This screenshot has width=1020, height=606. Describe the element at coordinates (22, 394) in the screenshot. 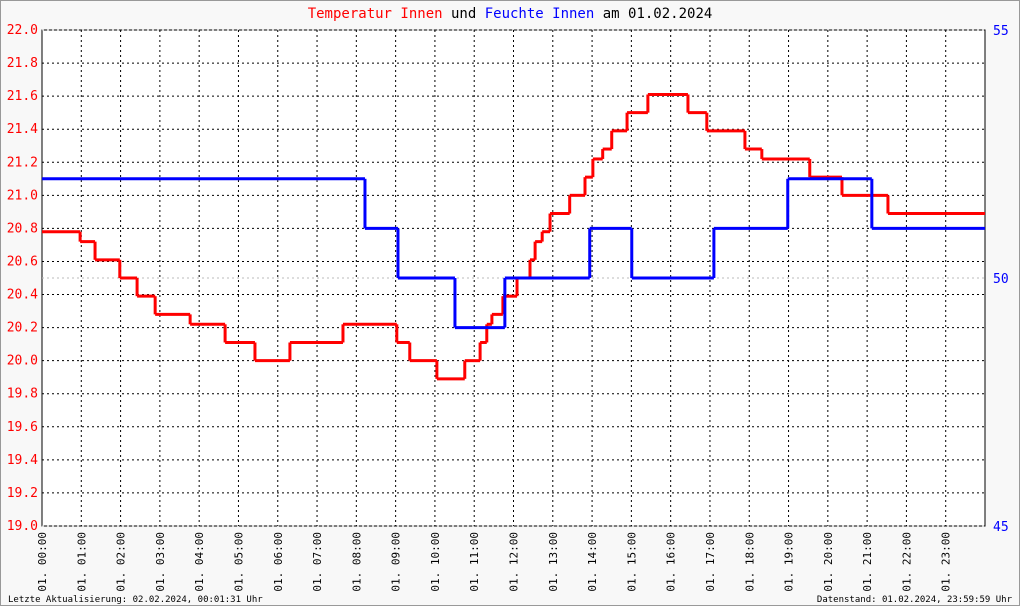

I see `y-tick-label: 19.8` at that location.